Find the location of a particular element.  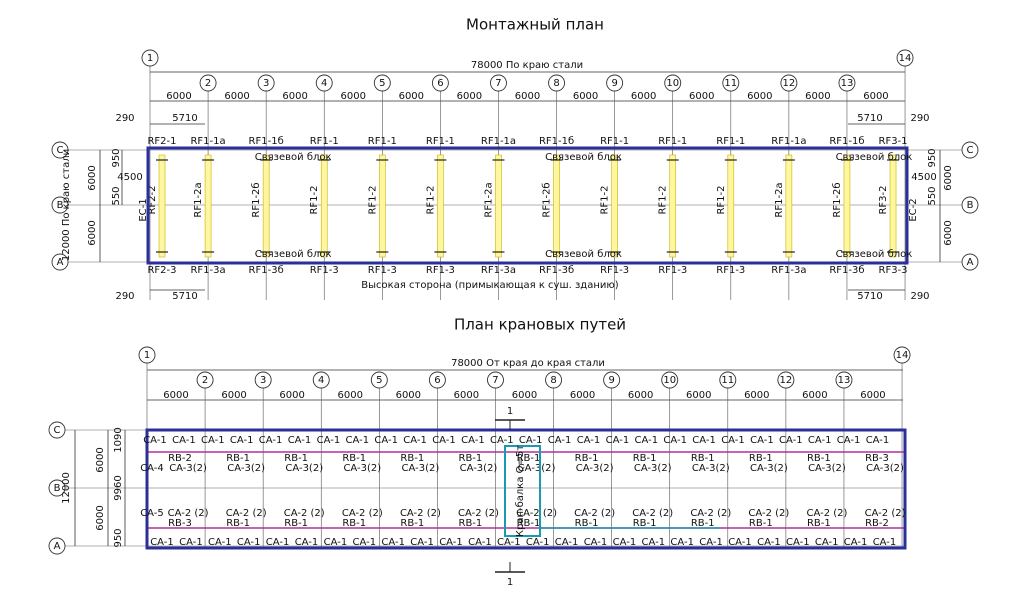

frame-label: RF3-2 is located at coordinates (883, 199).